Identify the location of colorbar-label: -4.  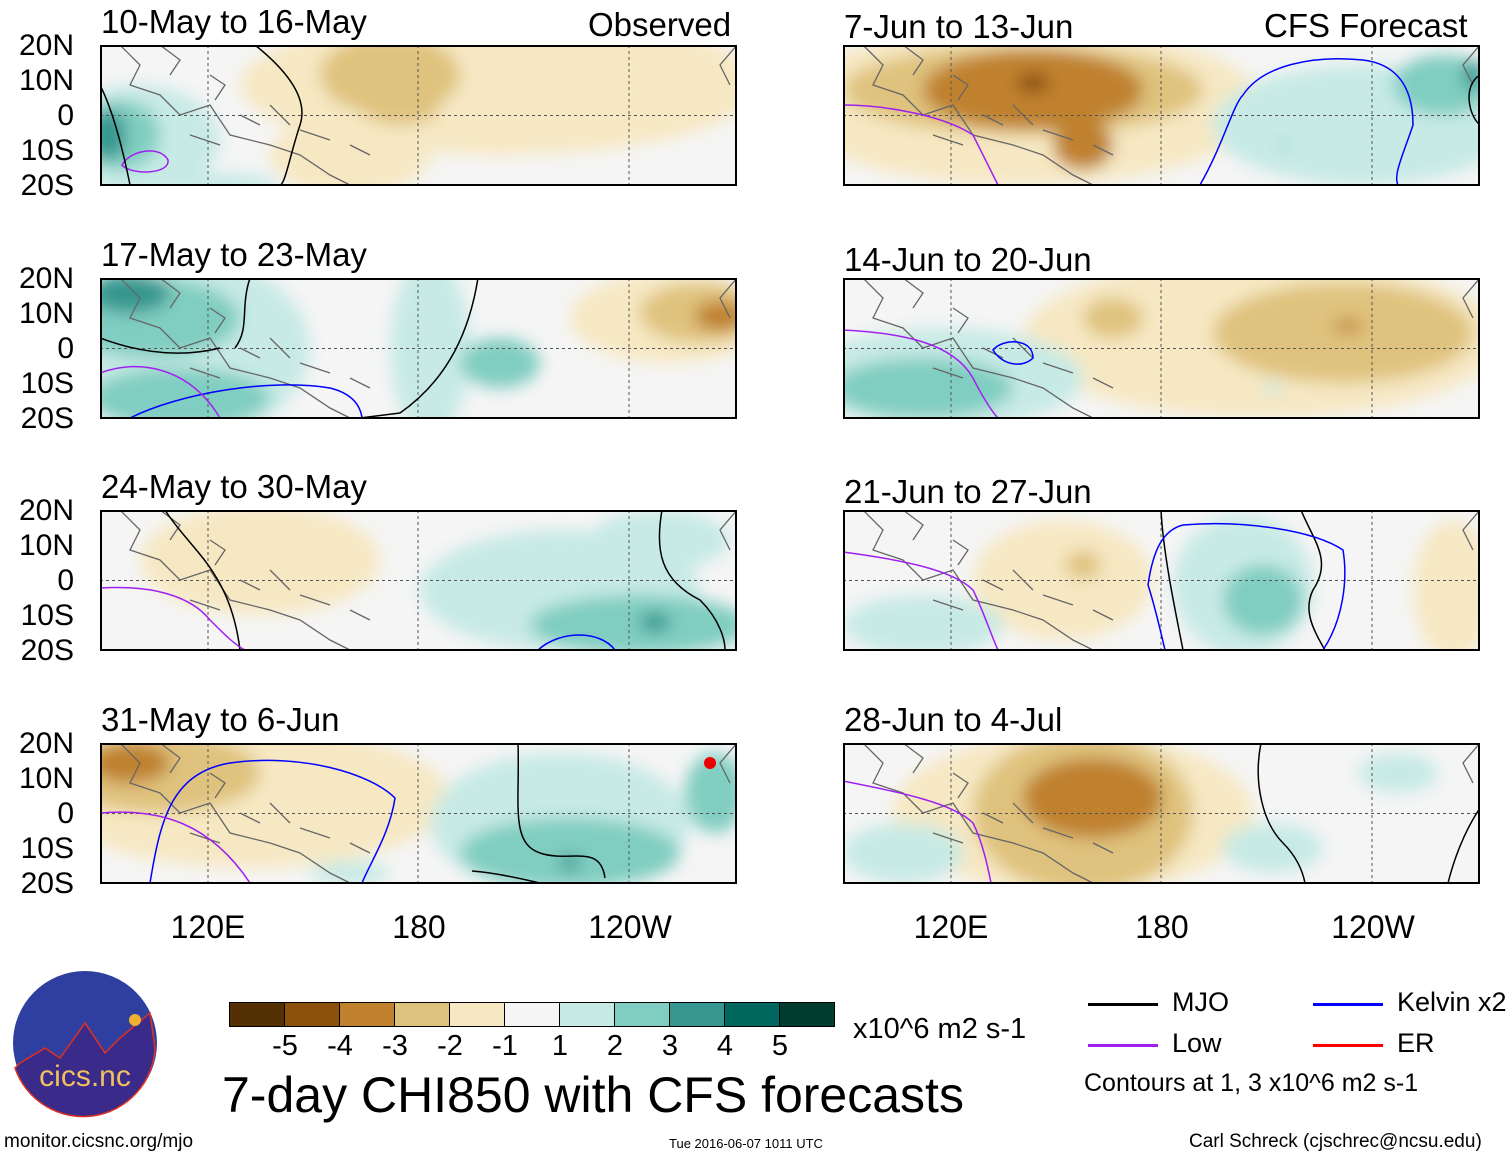
(340, 1046).